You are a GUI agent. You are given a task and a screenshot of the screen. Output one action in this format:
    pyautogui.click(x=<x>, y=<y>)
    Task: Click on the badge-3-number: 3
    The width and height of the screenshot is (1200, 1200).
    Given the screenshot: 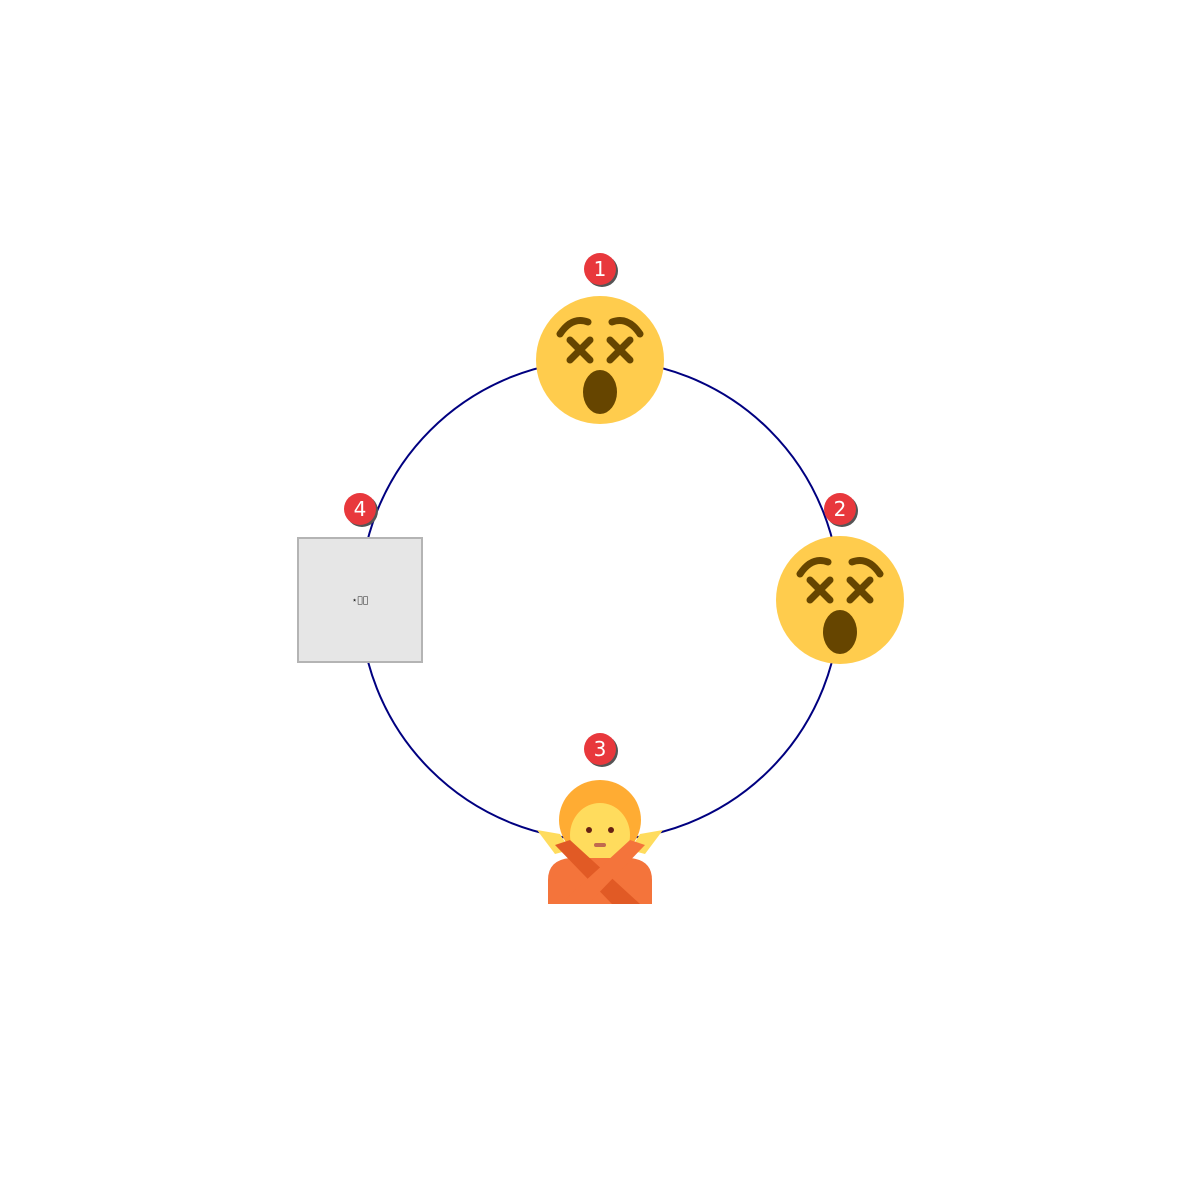 What is the action you would take?
    pyautogui.click(x=600, y=749)
    